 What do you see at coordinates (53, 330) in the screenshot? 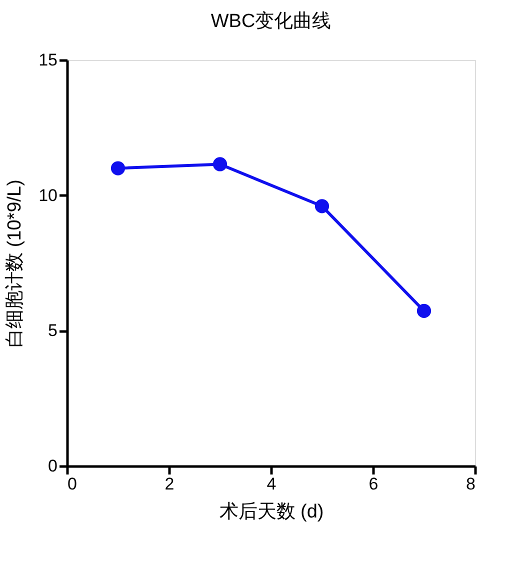
I see `y-tick-label: 5` at bounding box center [53, 330].